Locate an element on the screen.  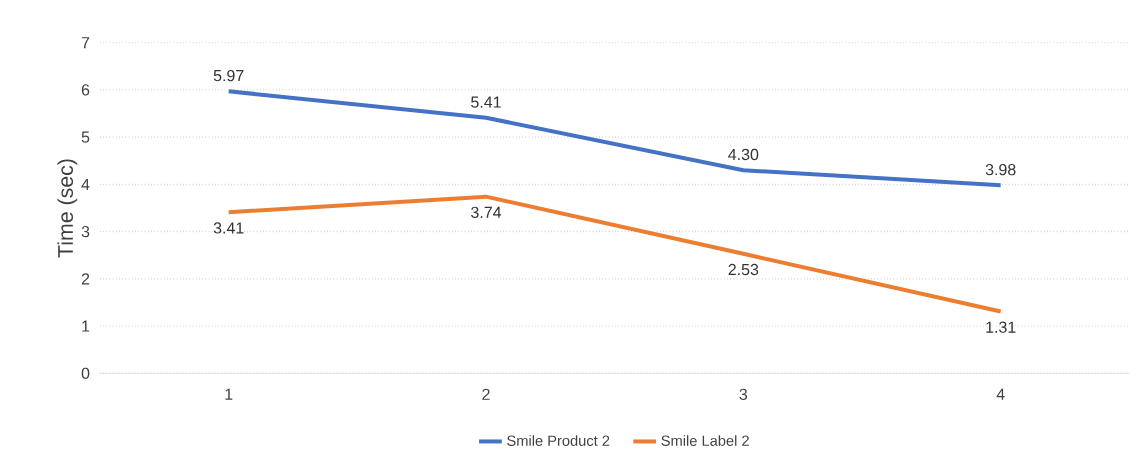
data-label: 3.98 is located at coordinates (1000, 170).